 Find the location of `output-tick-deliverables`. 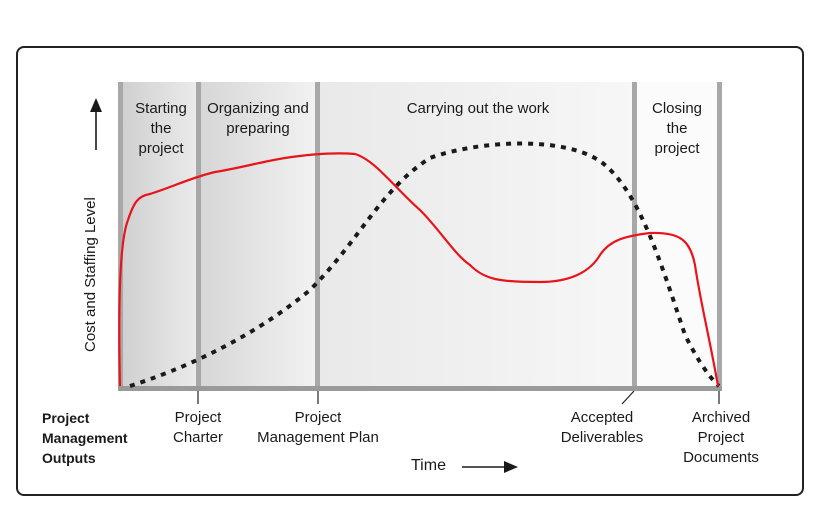

output-tick-deliverables is located at coordinates (628, 397).